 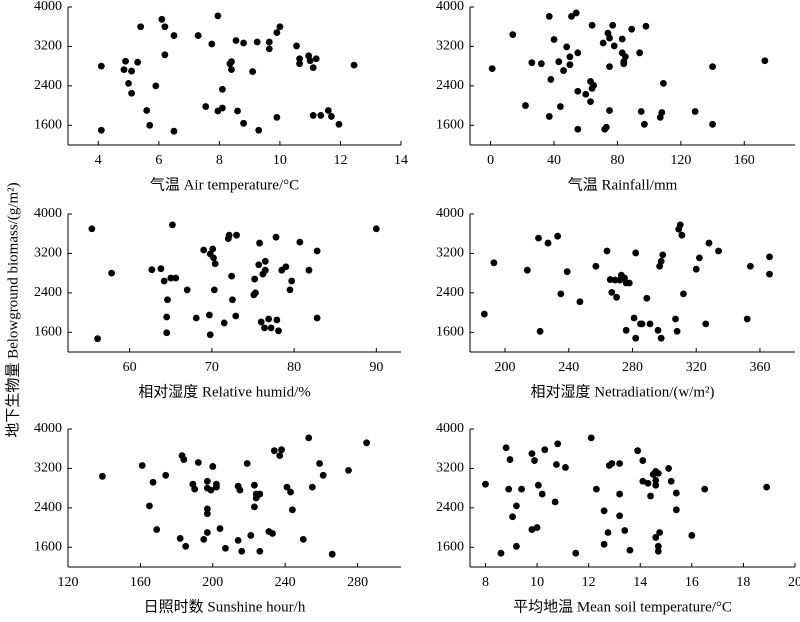 What do you see at coordinates (285, 582) in the screenshot?
I see `x-tick-label: 240` at bounding box center [285, 582].